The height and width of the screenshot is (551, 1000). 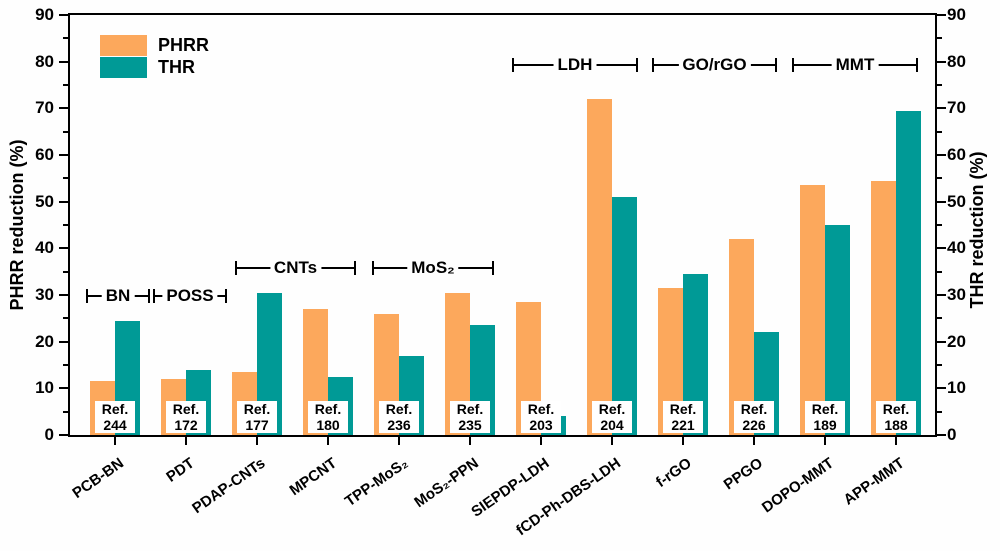 I want to click on group-bracket: BN, so click(x=118, y=296).